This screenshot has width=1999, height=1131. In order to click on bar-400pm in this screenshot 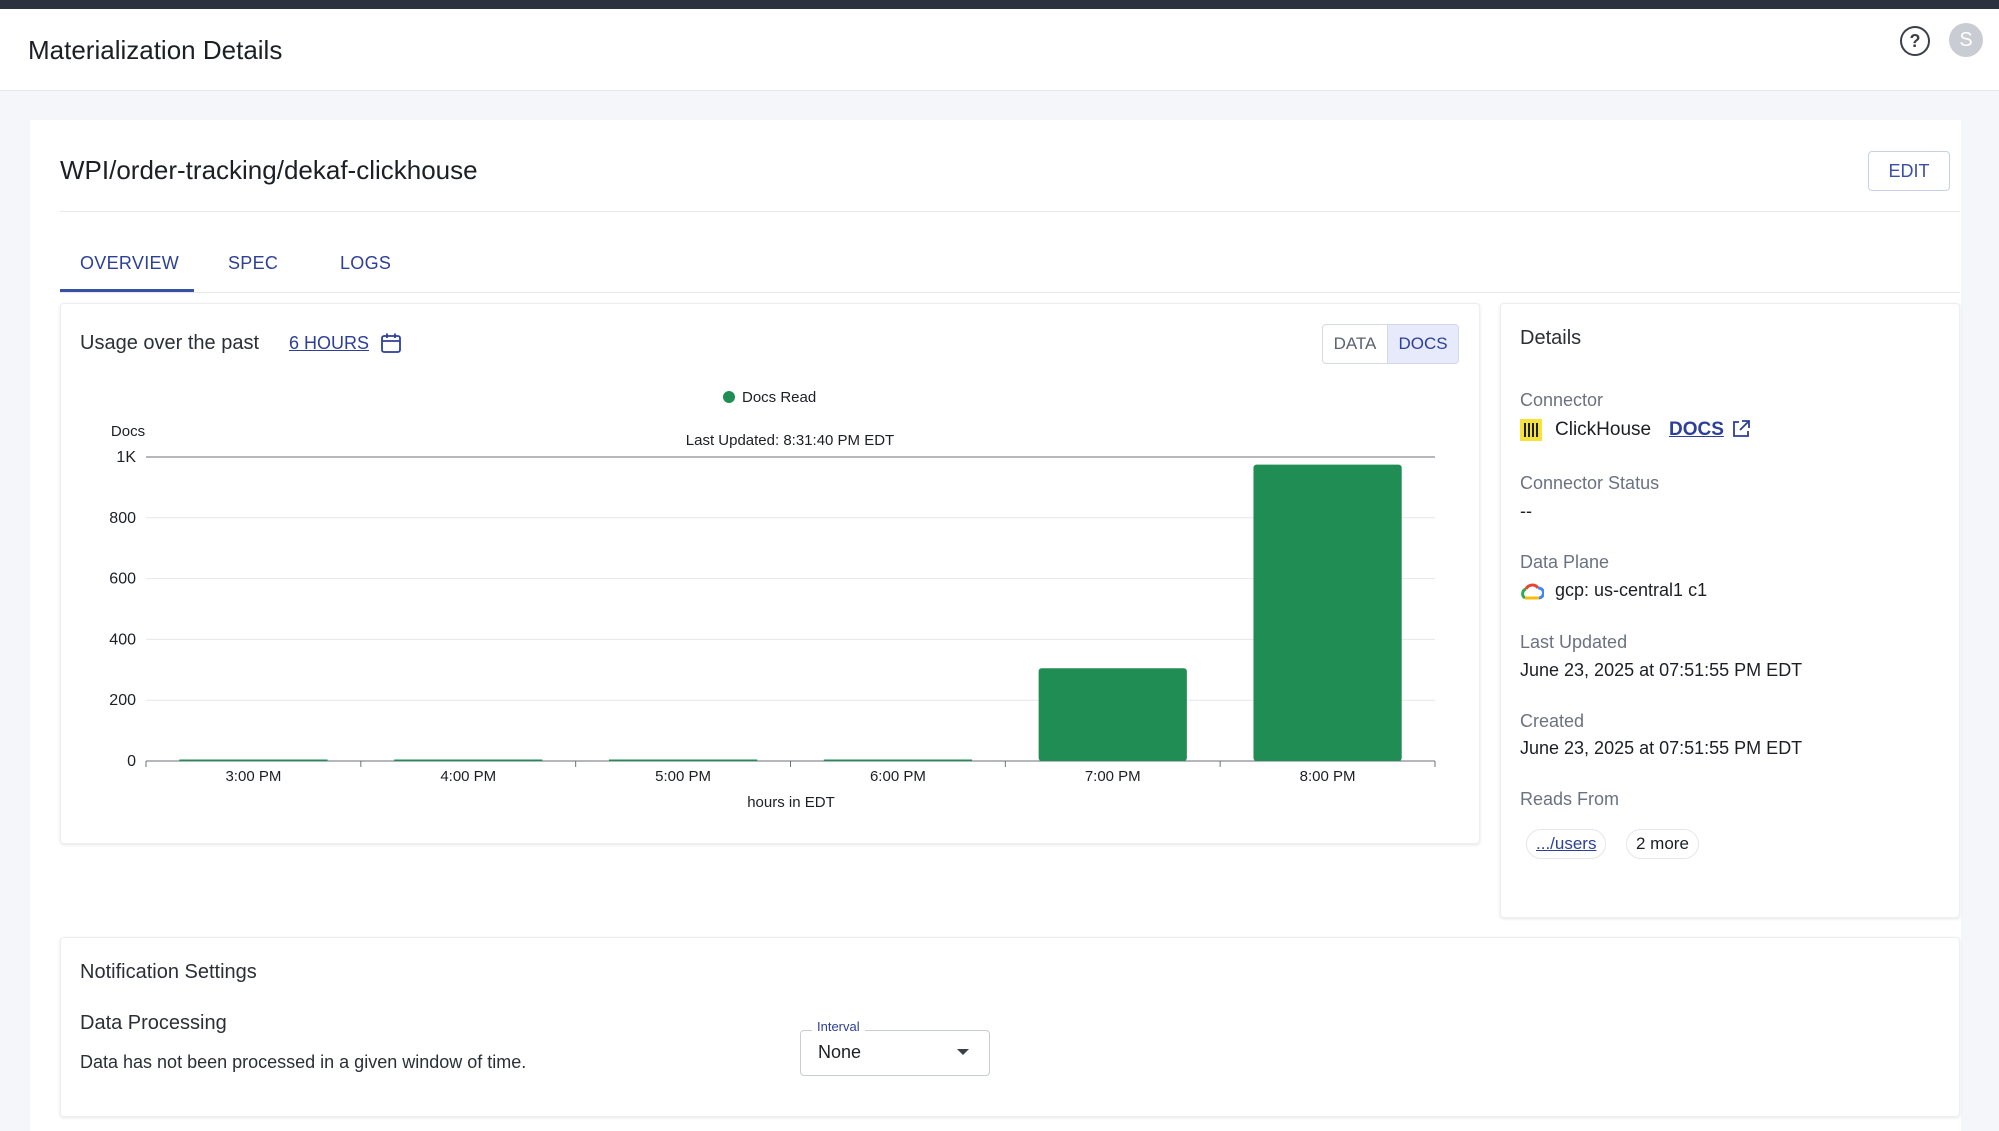, I will do `click(468, 760)`.